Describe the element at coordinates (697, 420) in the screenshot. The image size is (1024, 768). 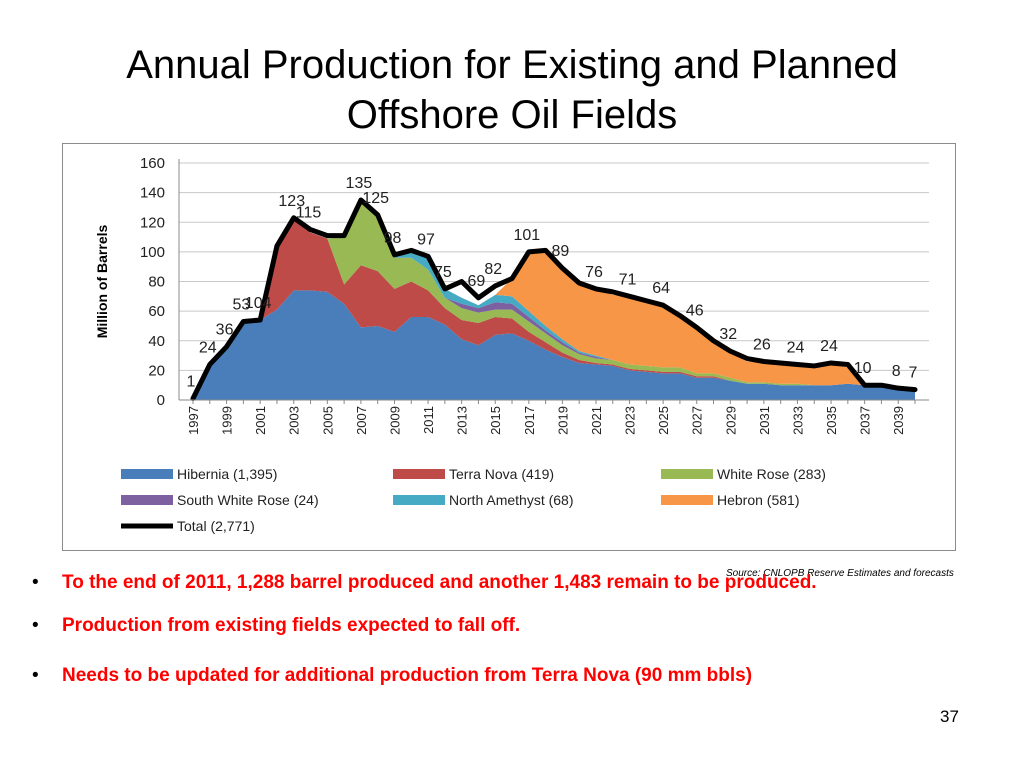
I see `x-tick-label: 2027` at that location.